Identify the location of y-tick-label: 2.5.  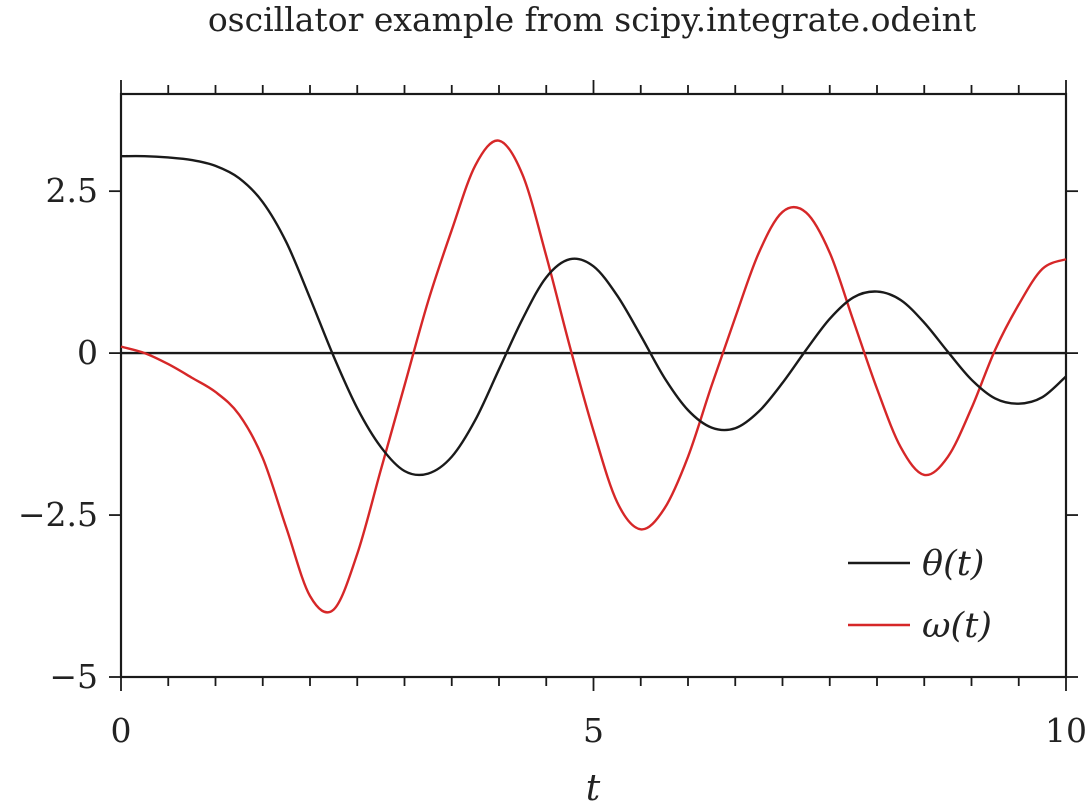
(72, 190).